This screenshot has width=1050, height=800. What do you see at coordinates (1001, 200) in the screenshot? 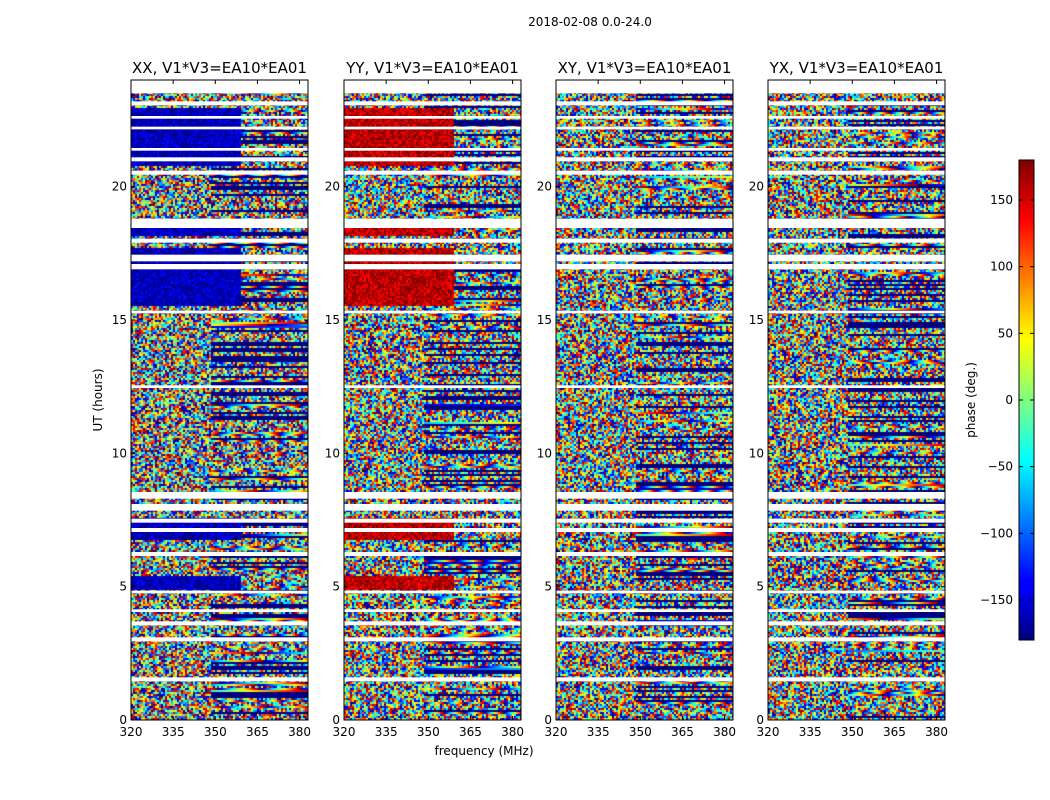
I see `colorbar-tick-label: 150` at bounding box center [1001, 200].